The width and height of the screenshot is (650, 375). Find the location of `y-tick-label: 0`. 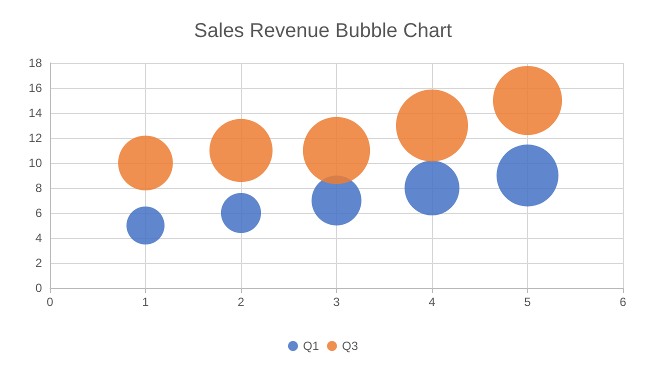

y-tick-label: 0 is located at coordinates (38, 288).